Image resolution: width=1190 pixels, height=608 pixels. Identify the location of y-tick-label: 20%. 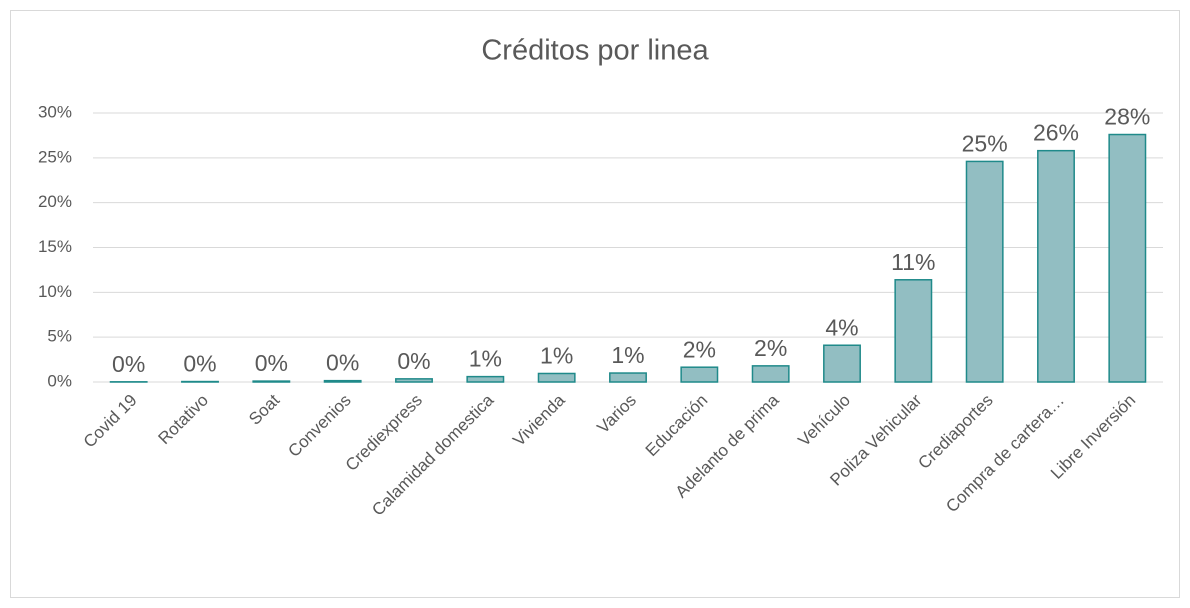
(55, 201).